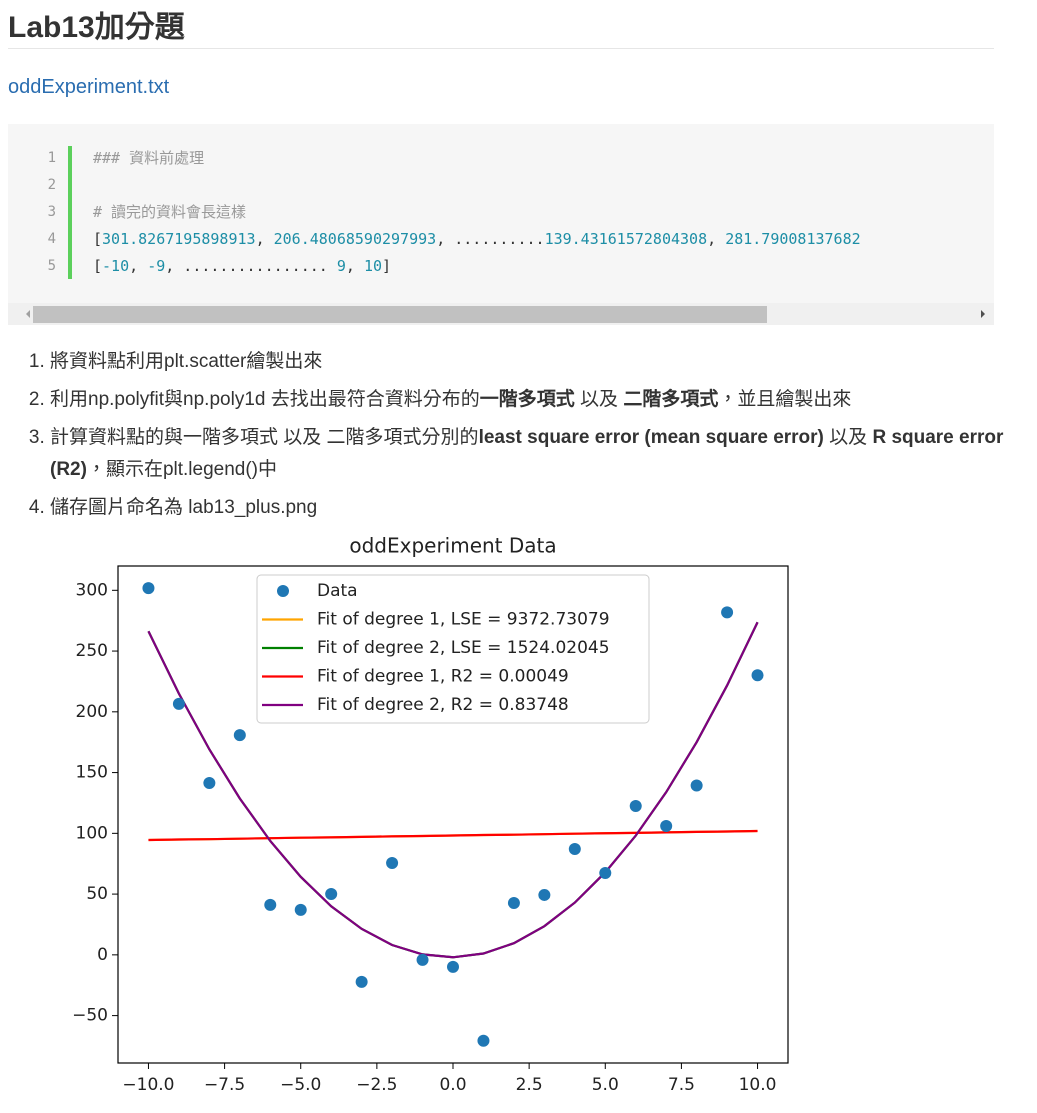  What do you see at coordinates (170, 212) in the screenshot?
I see `code-text: # 讀完的資料會長這樣` at bounding box center [170, 212].